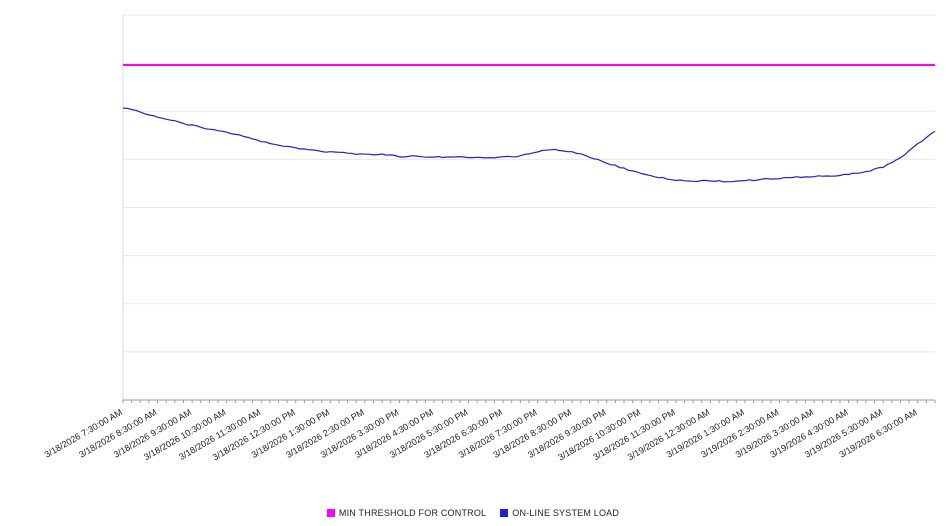 Image resolution: width=946 pixels, height=526 pixels. I want to click on legend-label: MIN THRESHOLD FOR CONTROL, so click(412, 513).